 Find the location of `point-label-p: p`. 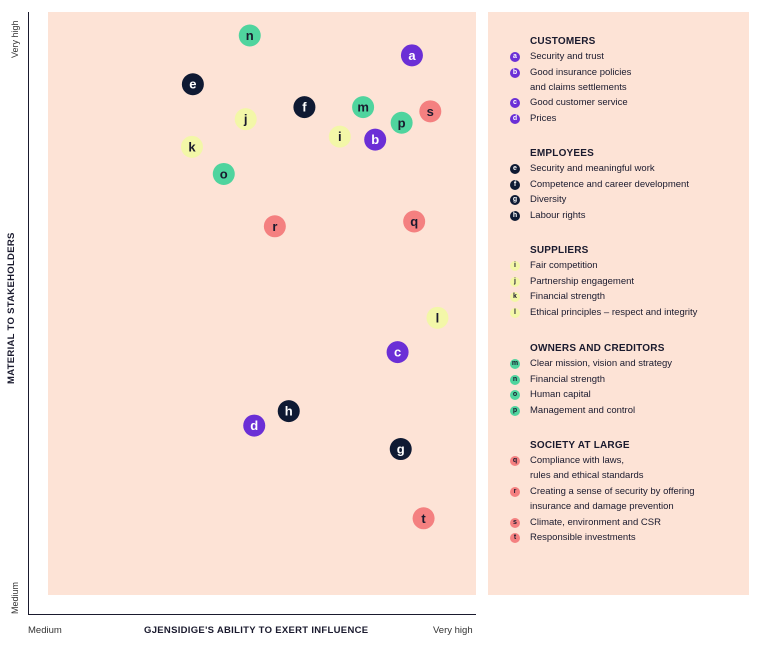

point-label-p: p is located at coordinates (402, 122).